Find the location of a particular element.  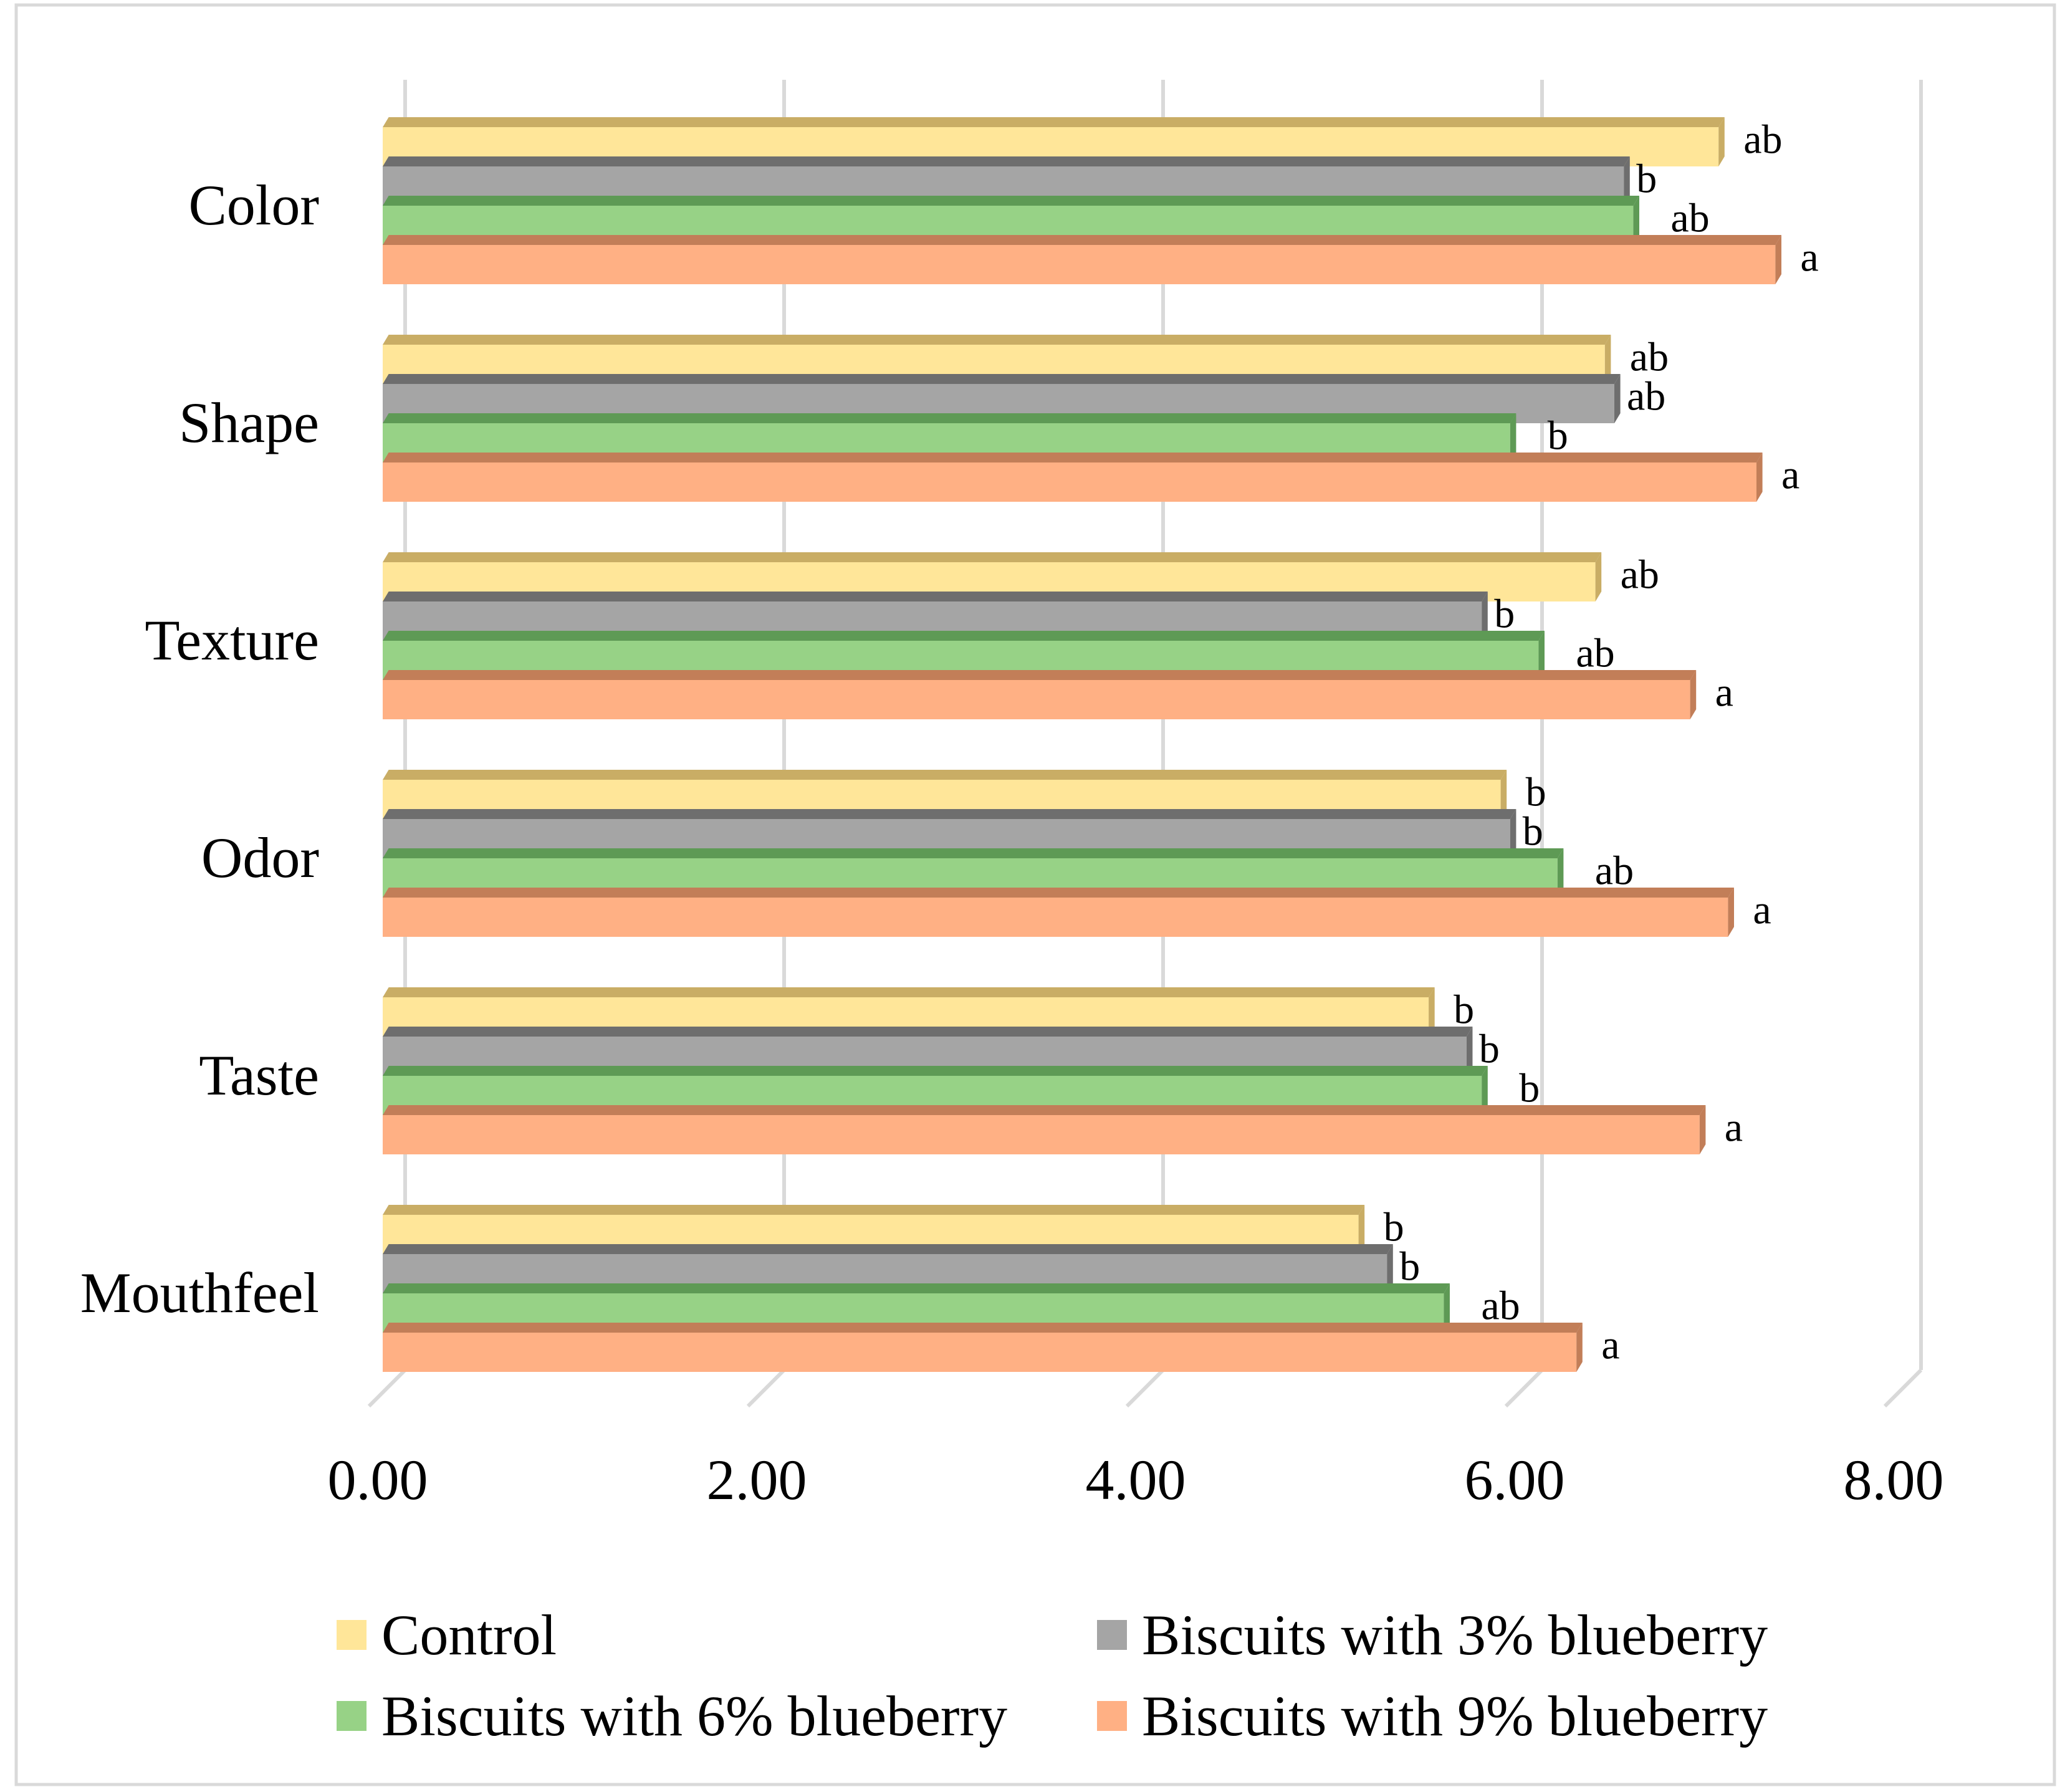

legend-label-control: Control is located at coordinates (469, 1635).